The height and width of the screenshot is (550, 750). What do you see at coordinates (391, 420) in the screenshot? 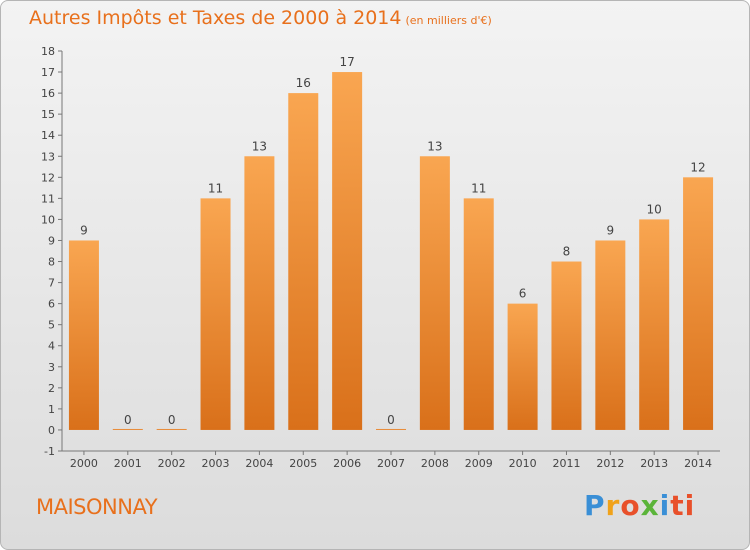
I see `data-label-2007: 0` at bounding box center [391, 420].